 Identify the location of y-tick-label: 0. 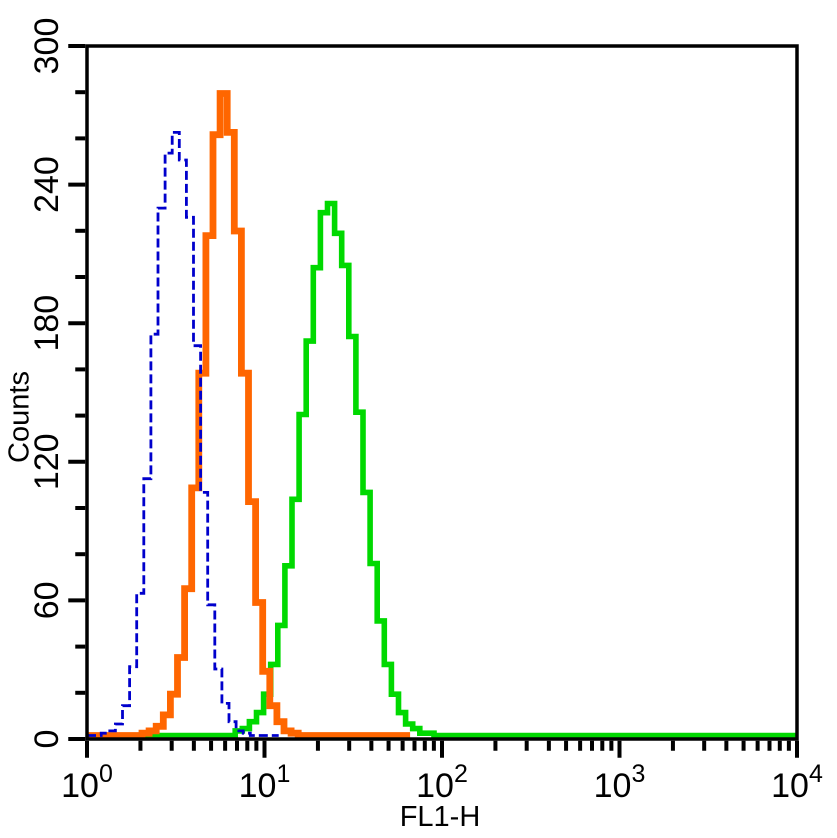
(47, 739).